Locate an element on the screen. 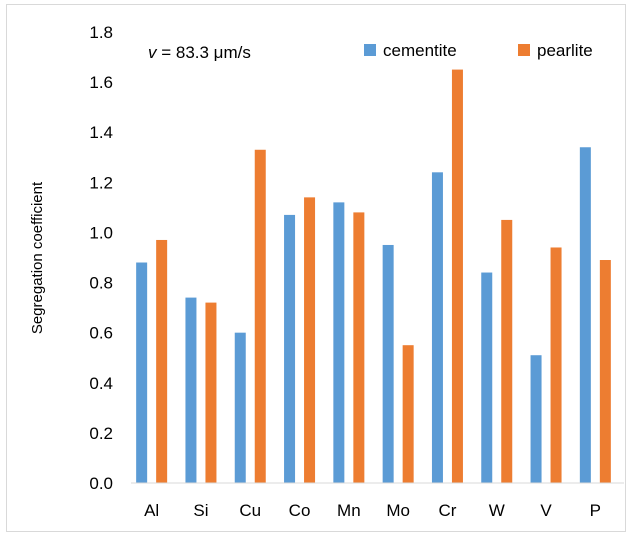 This screenshot has width=634, height=538. bar-cementite-mo is located at coordinates (388, 363).